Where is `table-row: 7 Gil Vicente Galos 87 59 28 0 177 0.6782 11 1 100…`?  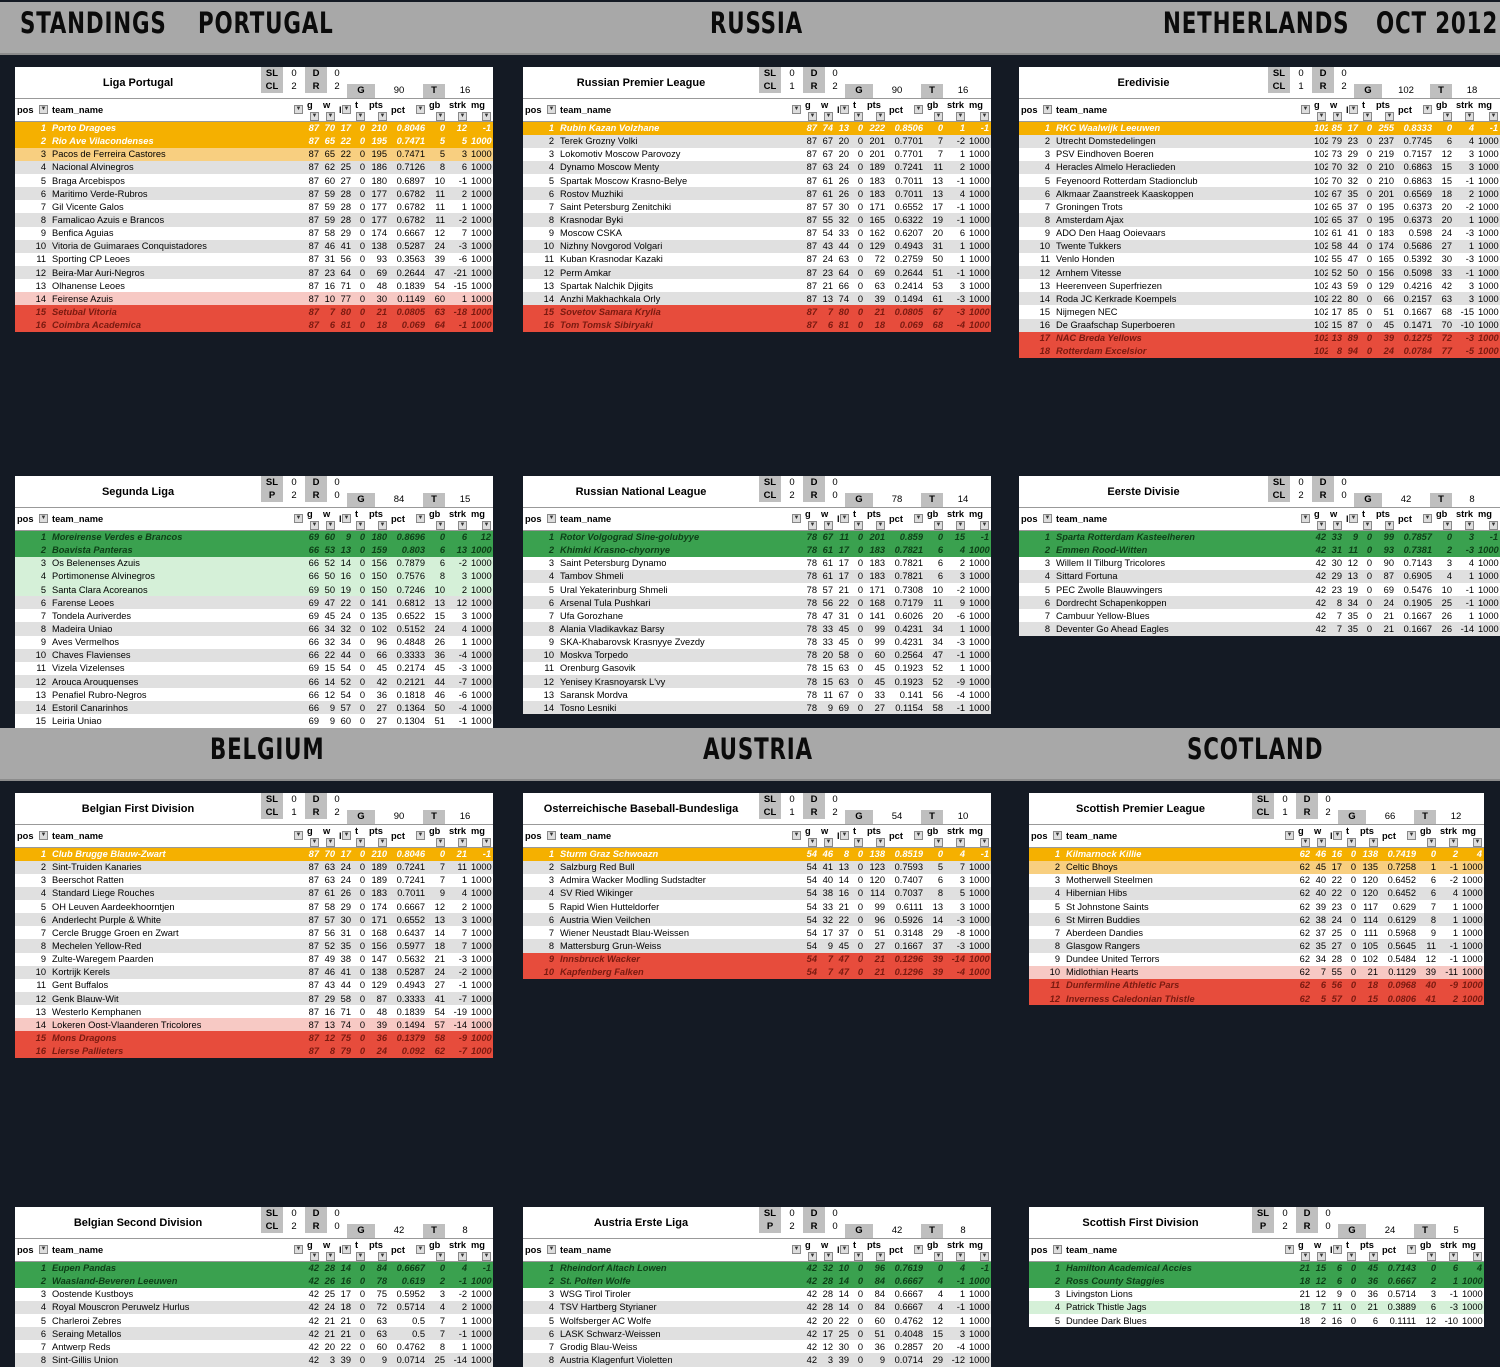
table-row: 7 Gil Vicente Galos 87 59 28 0 177 0.6782 11 1 100… is located at coordinates (254, 207).